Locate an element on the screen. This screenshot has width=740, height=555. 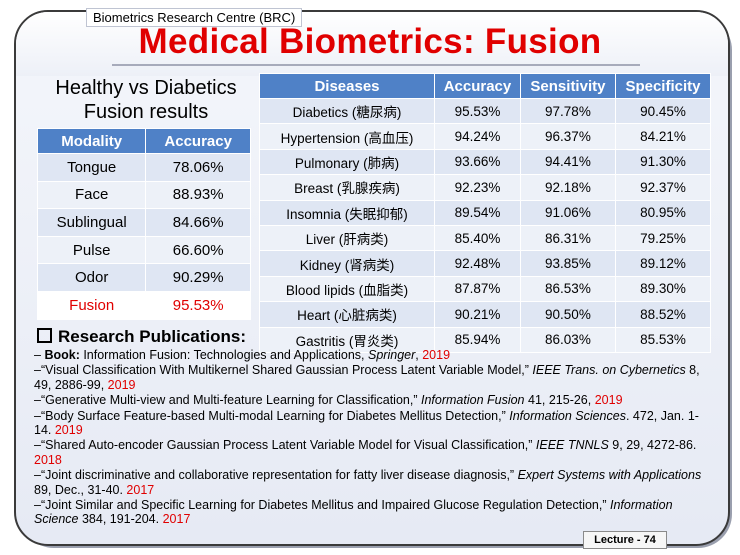
specificity-cell: 90.45% is located at coordinates (663, 111).